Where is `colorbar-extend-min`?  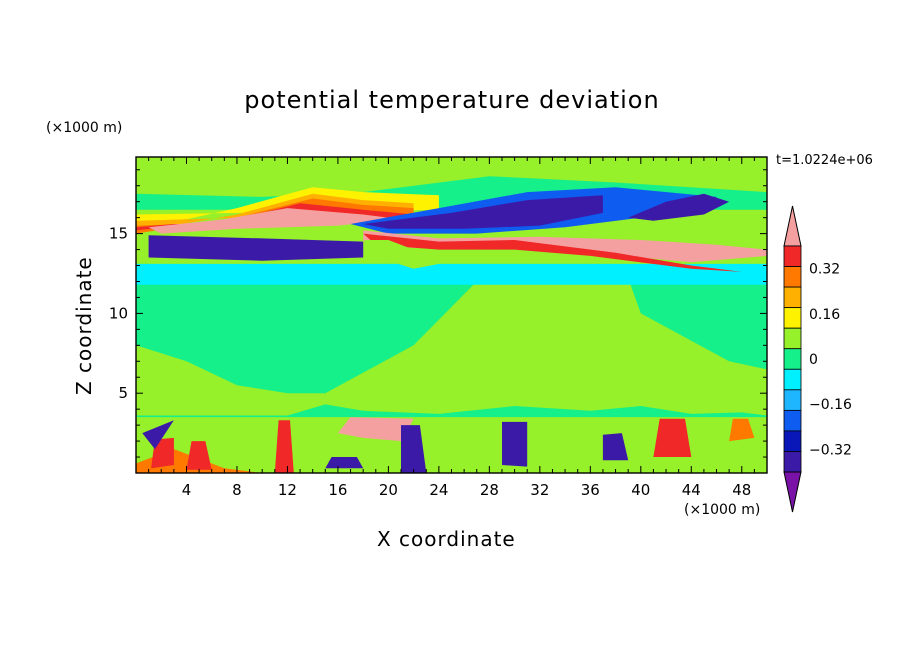 colorbar-extend-min is located at coordinates (792, 492).